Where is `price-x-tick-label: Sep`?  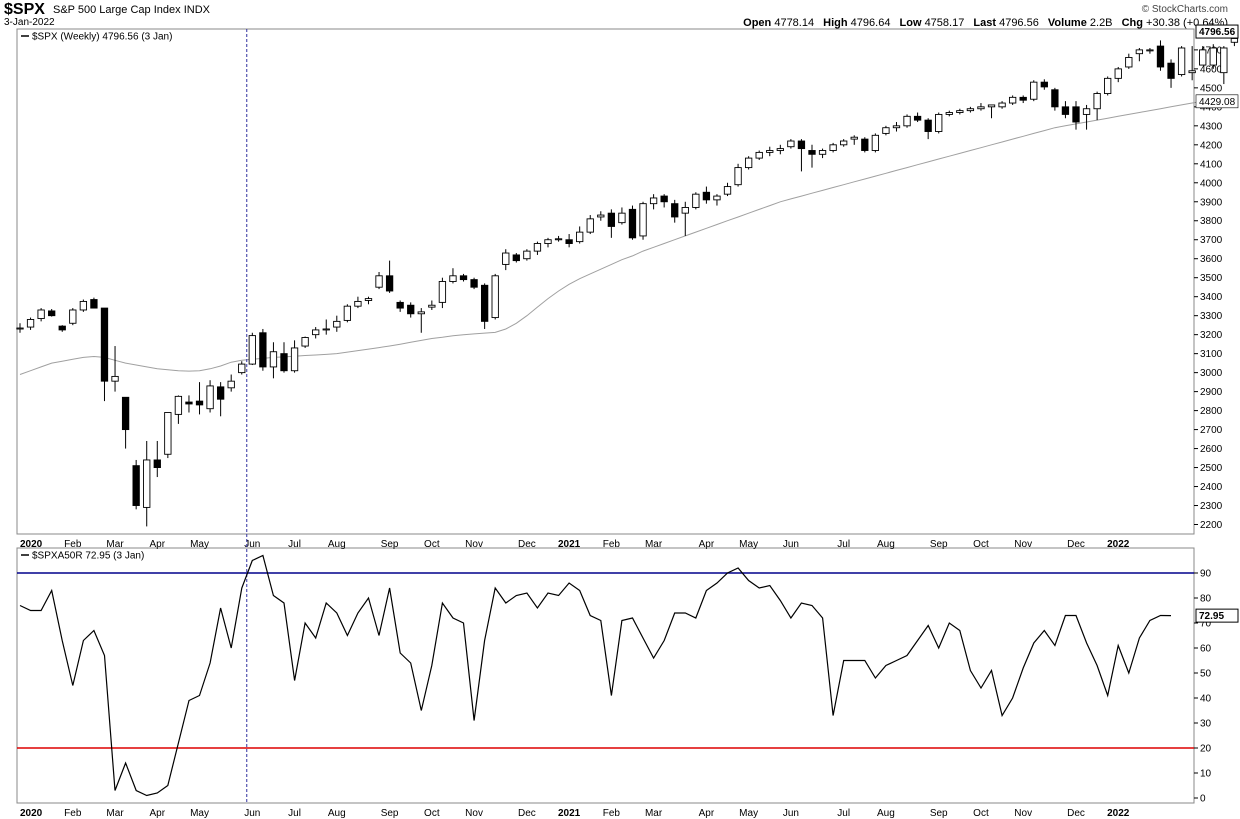
price-x-tick-label: Sep is located at coordinates (390, 544).